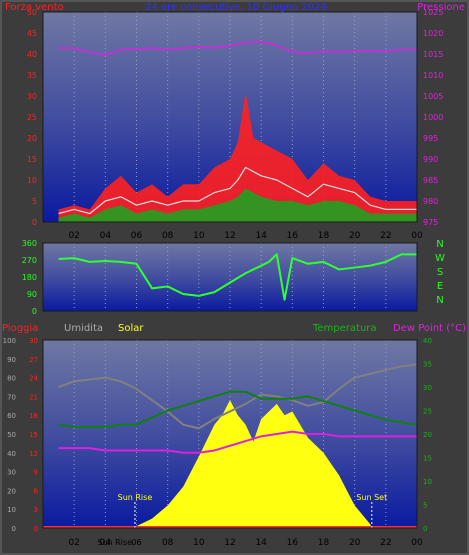  Describe the element at coordinates (36, 491) in the screenshot. I see `rain-tick-label: 6` at that location.